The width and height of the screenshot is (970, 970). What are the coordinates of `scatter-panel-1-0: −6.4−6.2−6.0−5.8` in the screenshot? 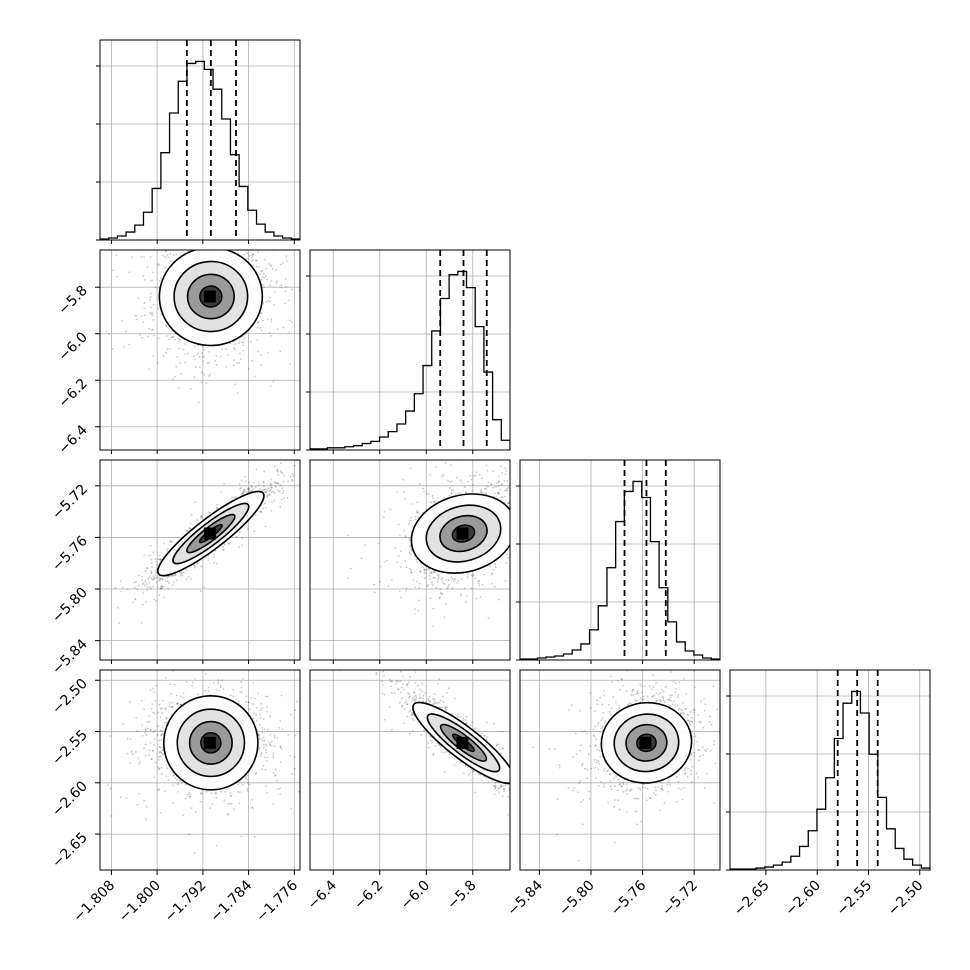 It's located at (178, 328).